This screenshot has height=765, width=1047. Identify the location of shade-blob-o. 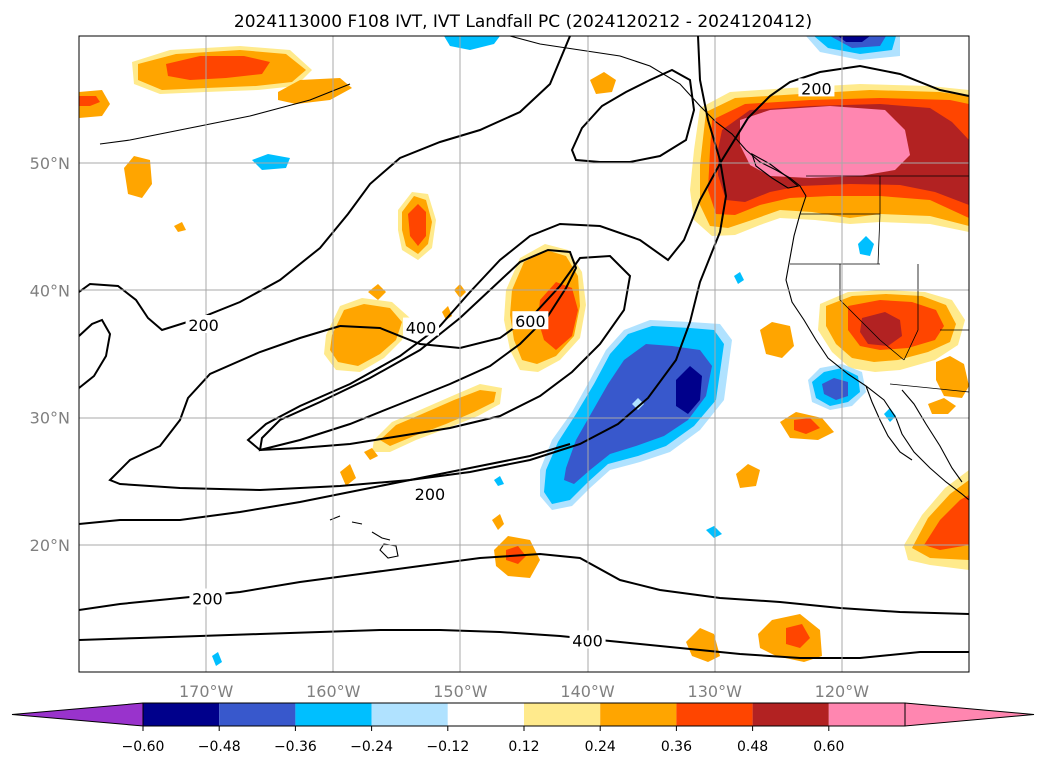
(180, 227).